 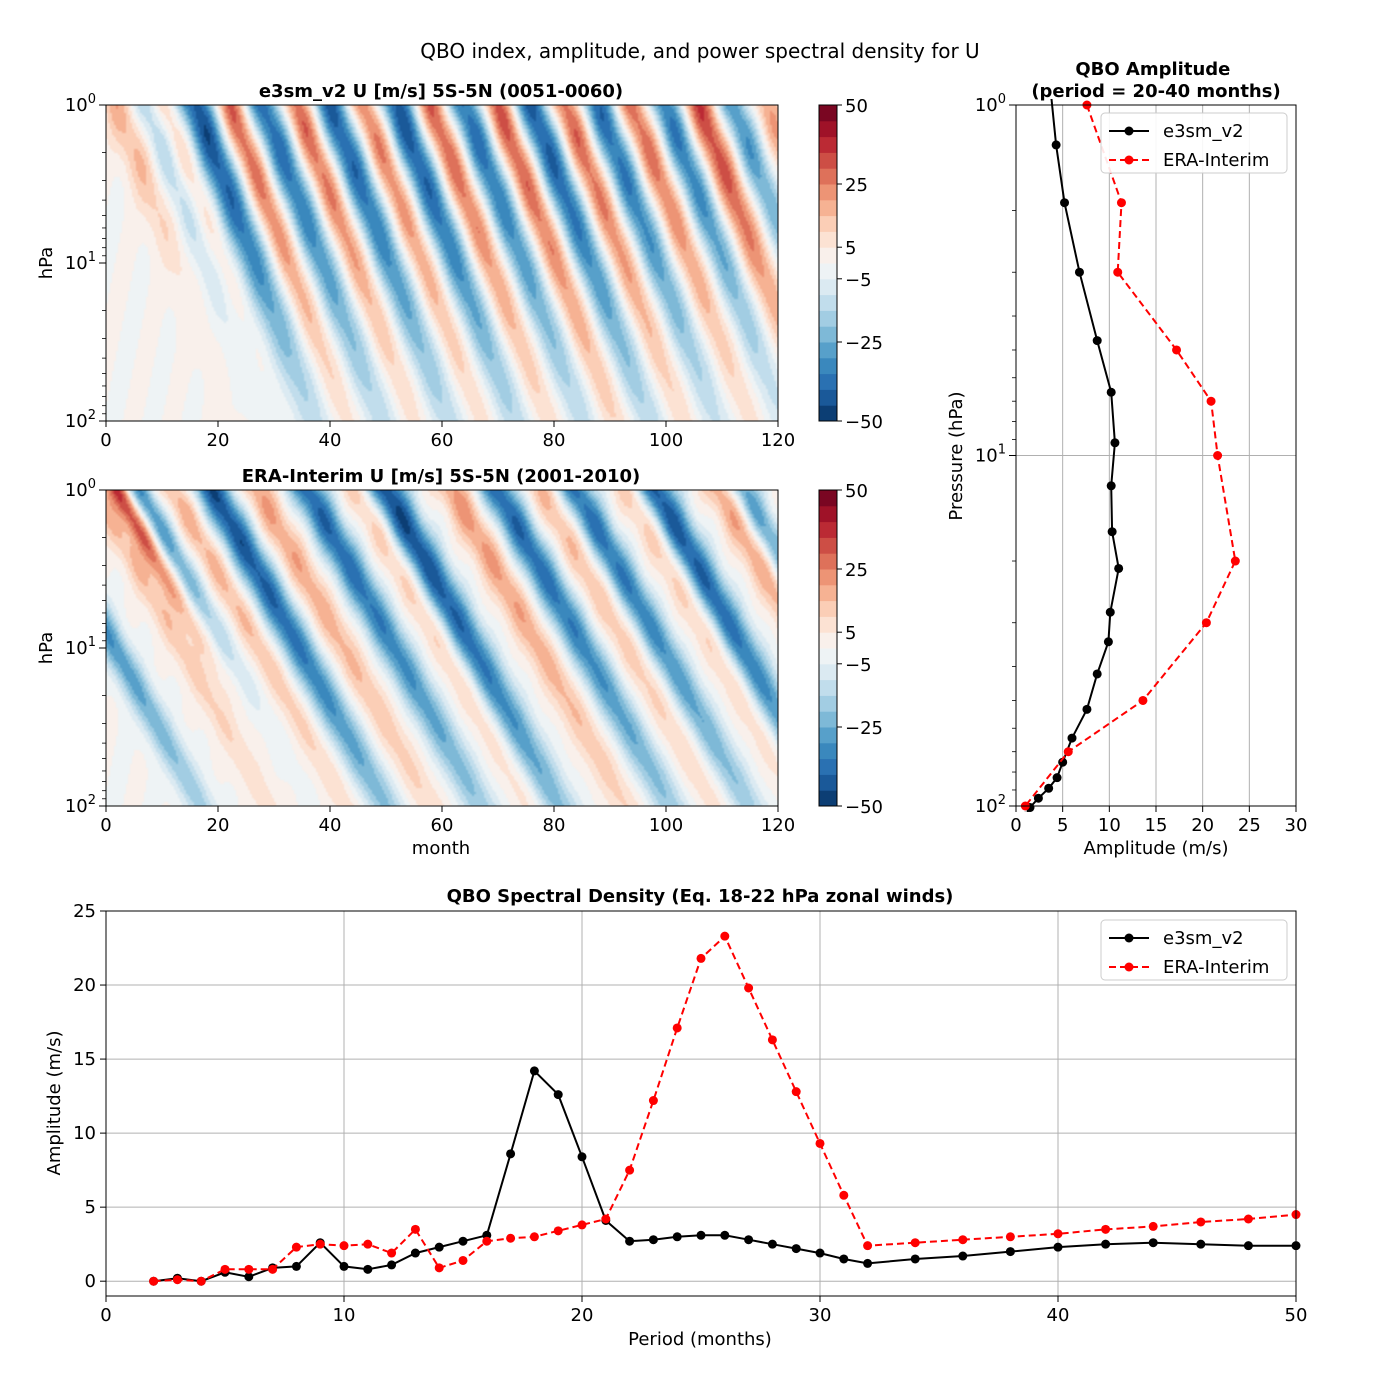 What do you see at coordinates (1109, 825) in the screenshot?
I see `amplitude-x-tick-label: 10` at bounding box center [1109, 825].